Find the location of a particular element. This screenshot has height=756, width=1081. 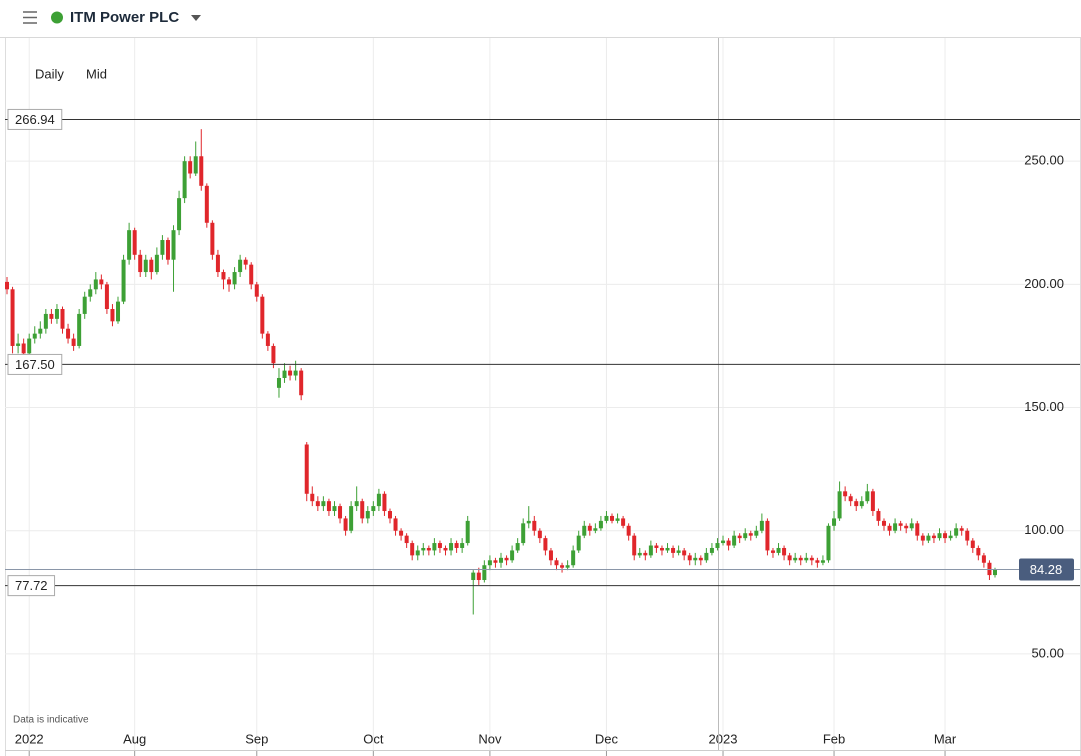

instrument-title: ITM Power PLC is located at coordinates (124, 17).